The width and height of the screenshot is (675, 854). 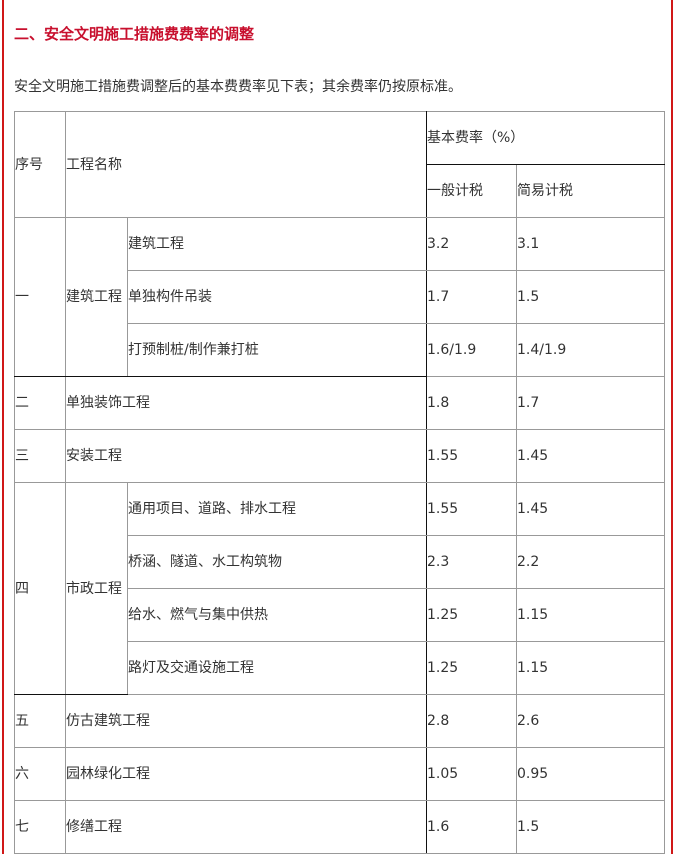 I want to click on header-row: 序号 工程名称 基本费率（%）, so click(x=339, y=164).